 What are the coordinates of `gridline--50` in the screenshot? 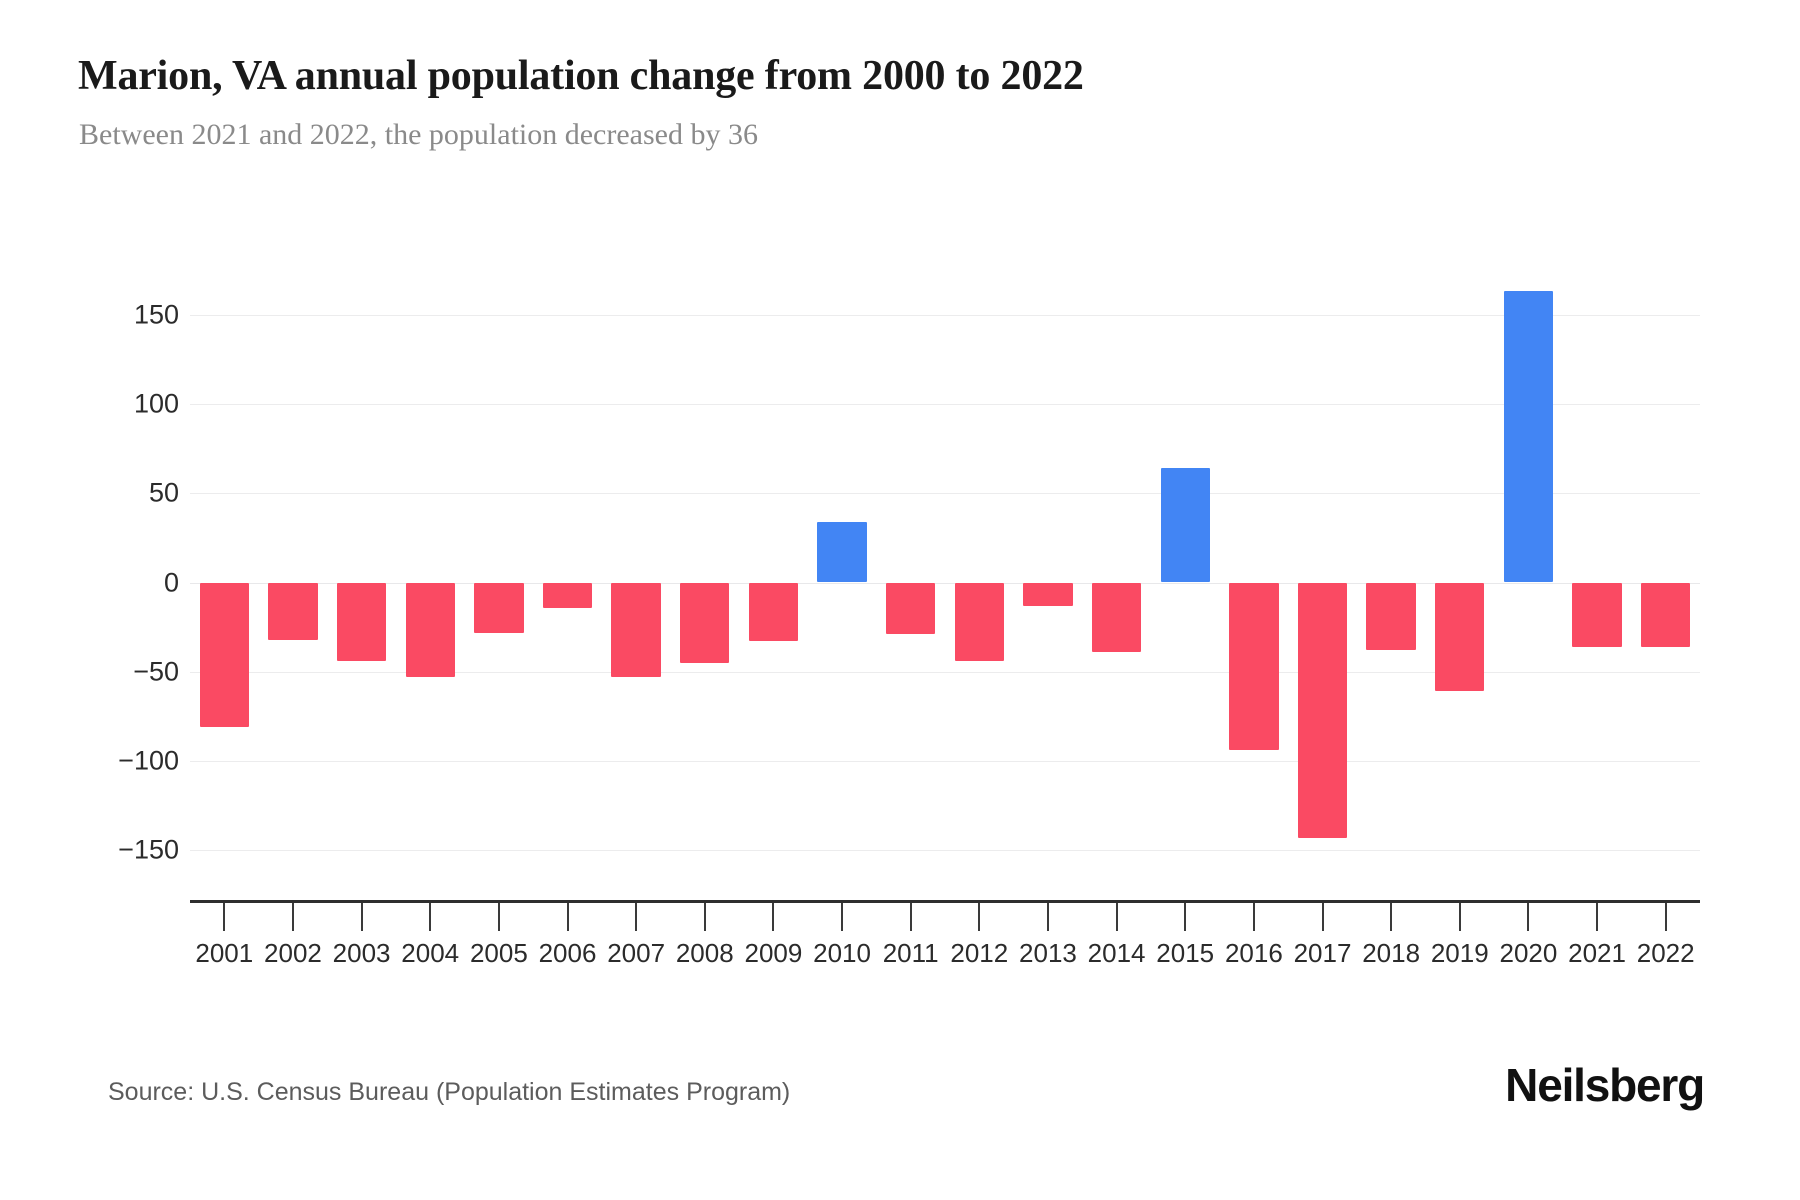 It's located at (945, 672).